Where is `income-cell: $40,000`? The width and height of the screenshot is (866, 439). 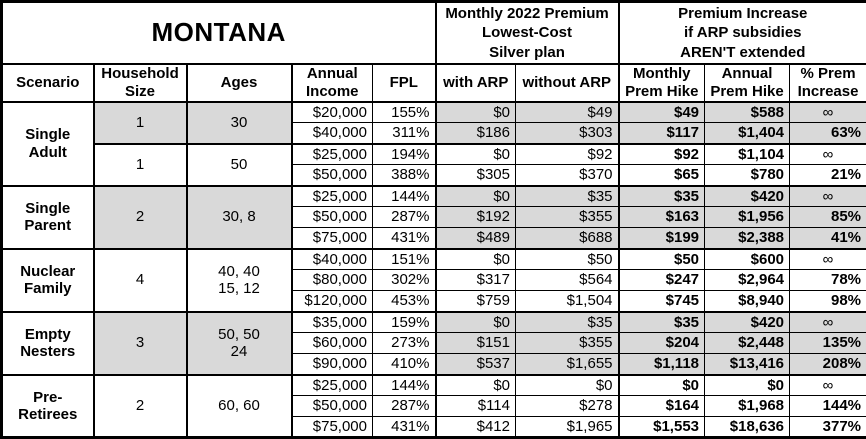
income-cell: $40,000 is located at coordinates (332, 133).